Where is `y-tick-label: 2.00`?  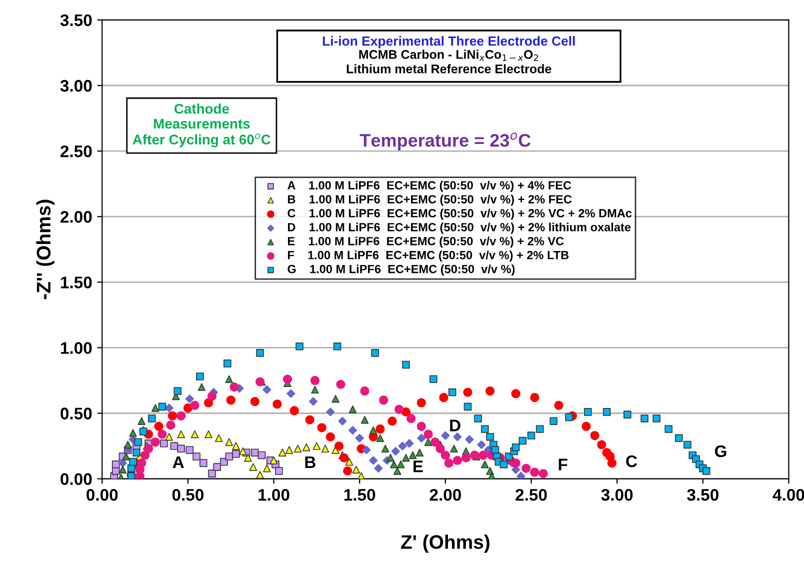
y-tick-label: 2.00 is located at coordinates (76, 217).